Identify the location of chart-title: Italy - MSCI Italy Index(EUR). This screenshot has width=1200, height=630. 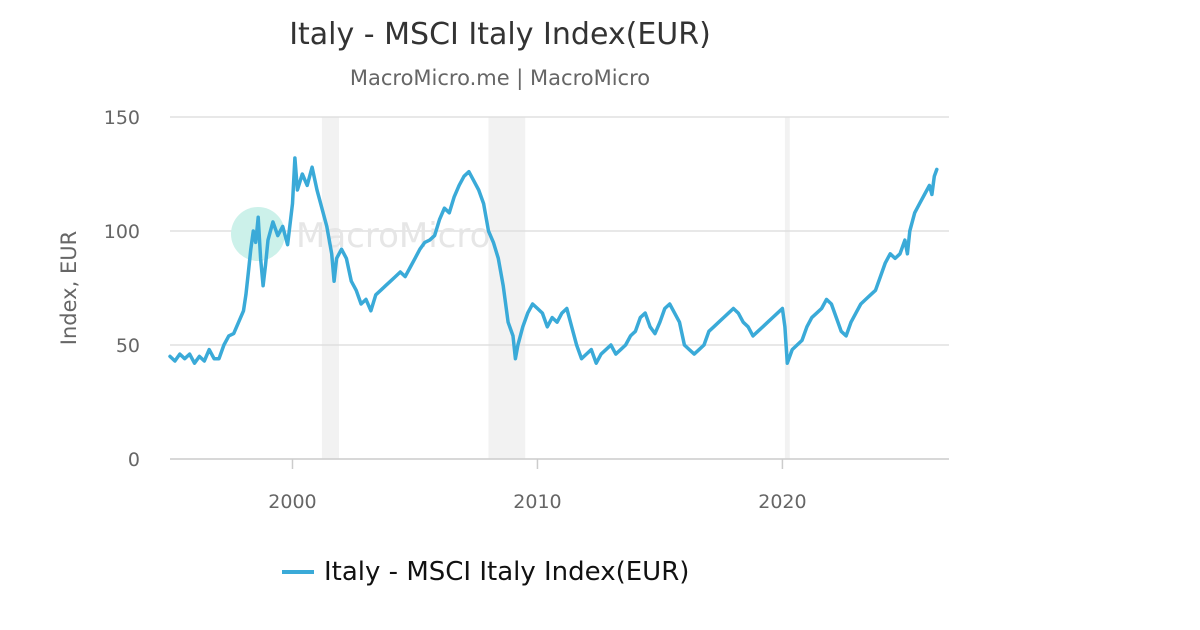
(500, 34).